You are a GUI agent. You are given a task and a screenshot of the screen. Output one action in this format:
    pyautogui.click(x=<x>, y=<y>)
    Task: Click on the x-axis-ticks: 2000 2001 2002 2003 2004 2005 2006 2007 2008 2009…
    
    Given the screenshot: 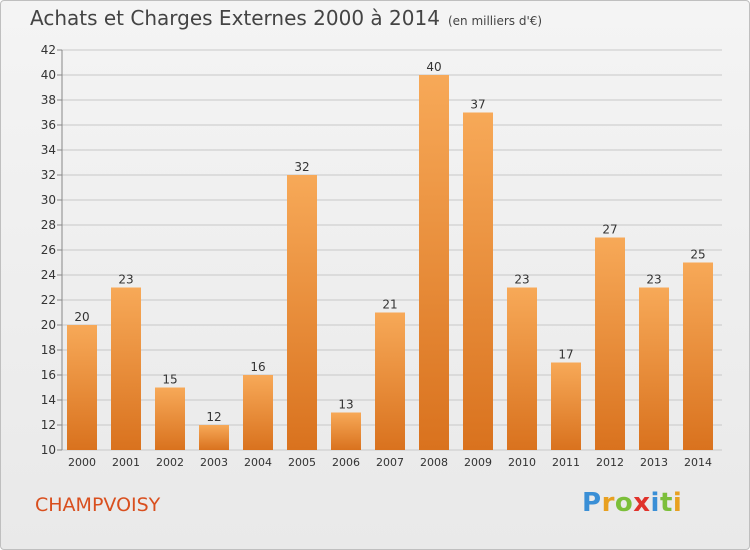 What is the action you would take?
    pyautogui.click(x=390, y=462)
    